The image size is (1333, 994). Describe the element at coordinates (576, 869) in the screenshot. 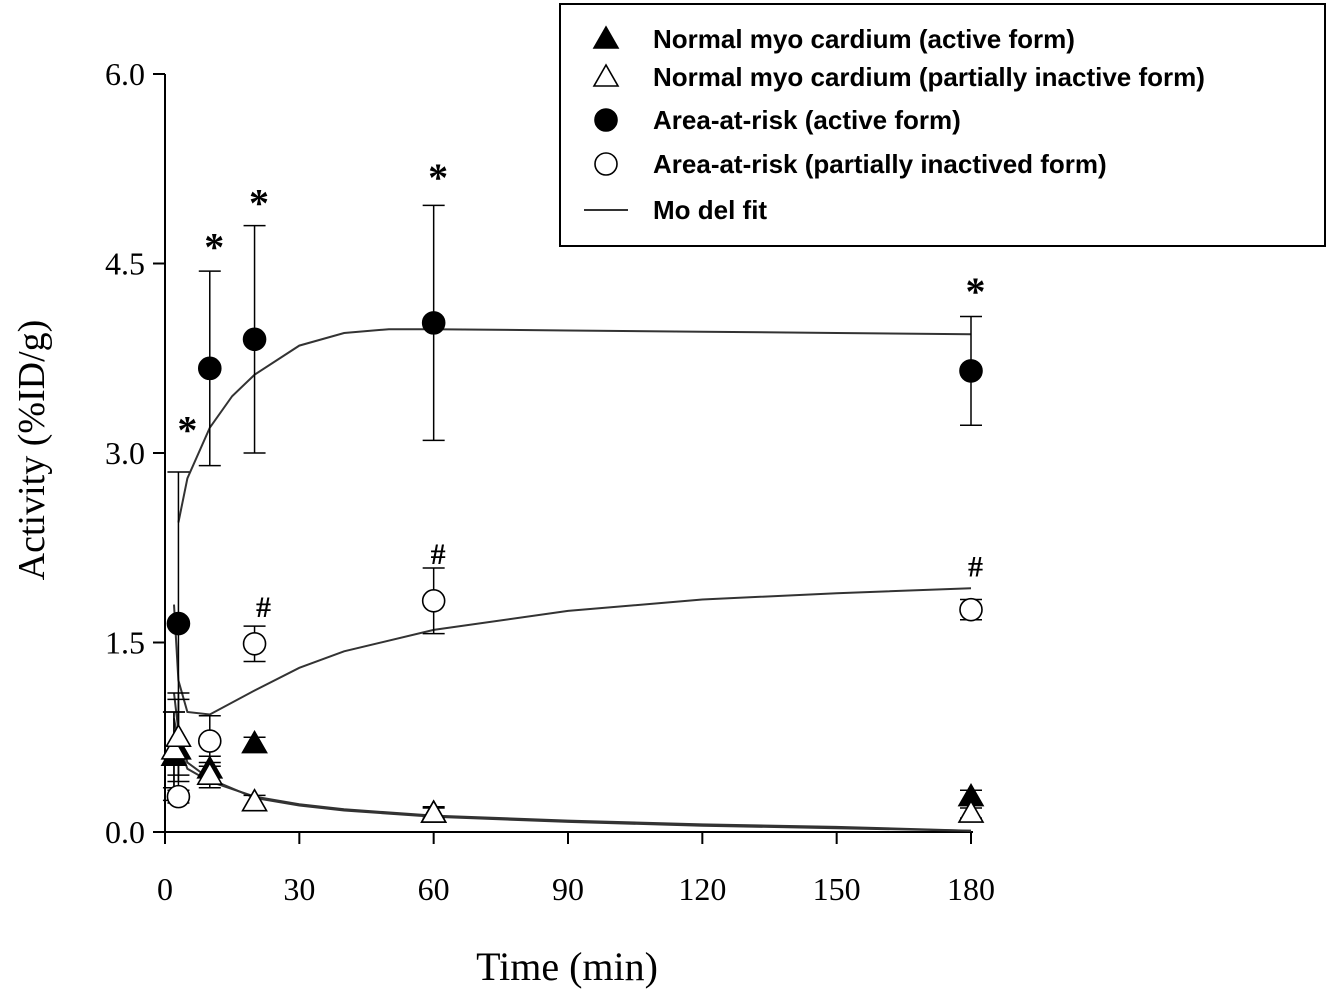

I see `x-axis-ticks: 0 30 60 90 120 150 180` at that location.